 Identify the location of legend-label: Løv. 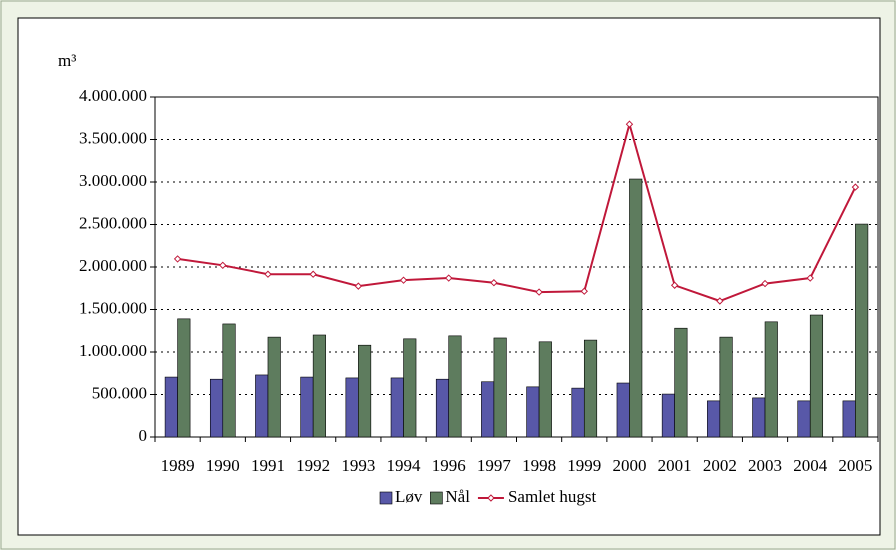
(409, 496).